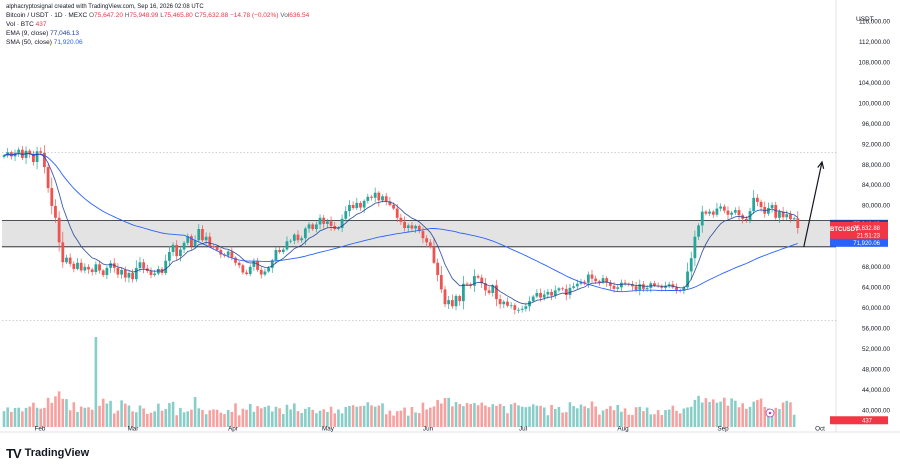 This screenshot has height=471, width=900. What do you see at coordinates (876, 185) in the screenshot?
I see `price-axis-label: 84,000.00` at bounding box center [876, 185].